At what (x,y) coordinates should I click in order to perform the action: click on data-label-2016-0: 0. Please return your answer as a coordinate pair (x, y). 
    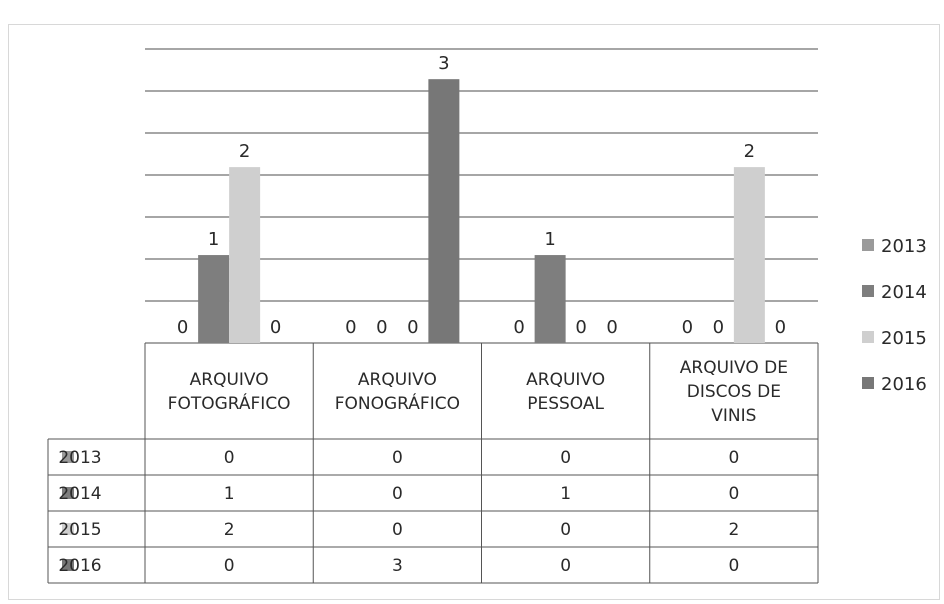
    Looking at the image, I should click on (275, 327).